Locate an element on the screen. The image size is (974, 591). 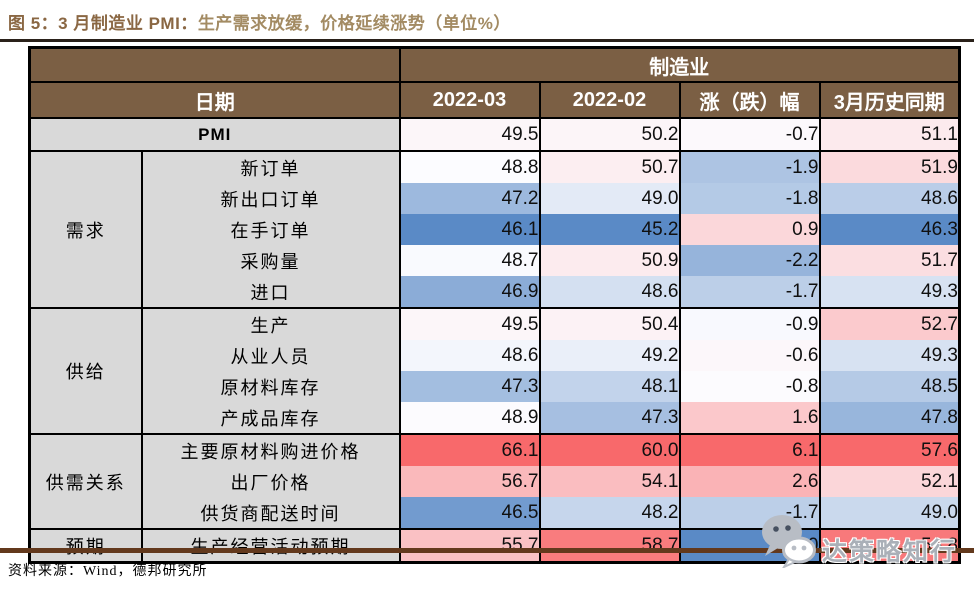
row-label: 原材料库存 is located at coordinates (270, 386).